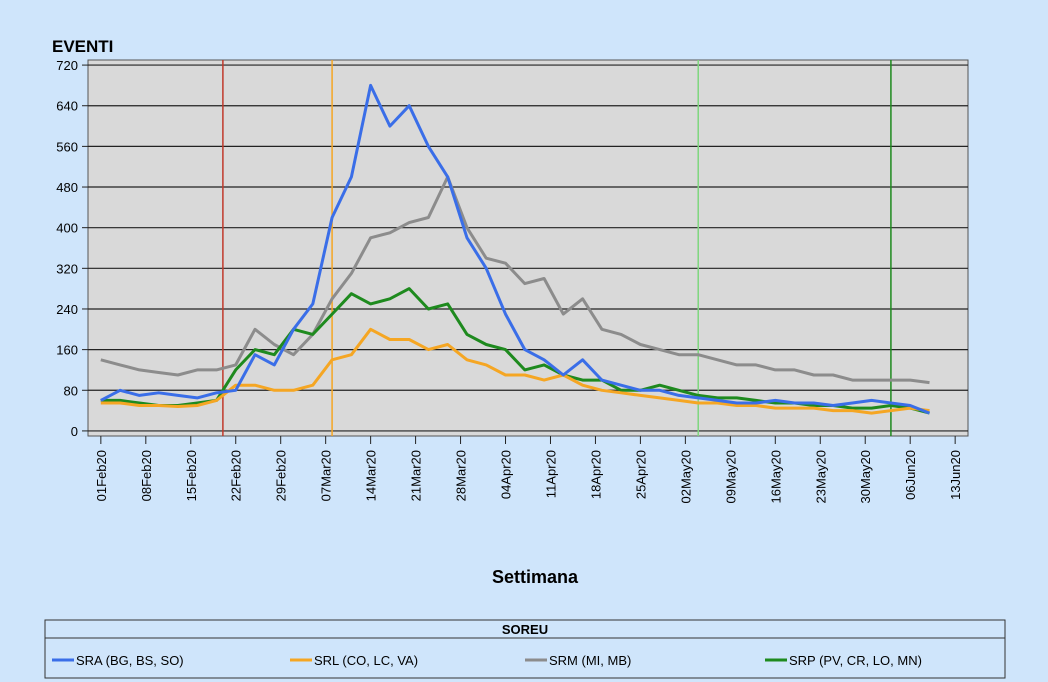 Image resolution: width=1048 pixels, height=682 pixels. I want to click on x-tick-label: 25Apr20, so click(640, 474).